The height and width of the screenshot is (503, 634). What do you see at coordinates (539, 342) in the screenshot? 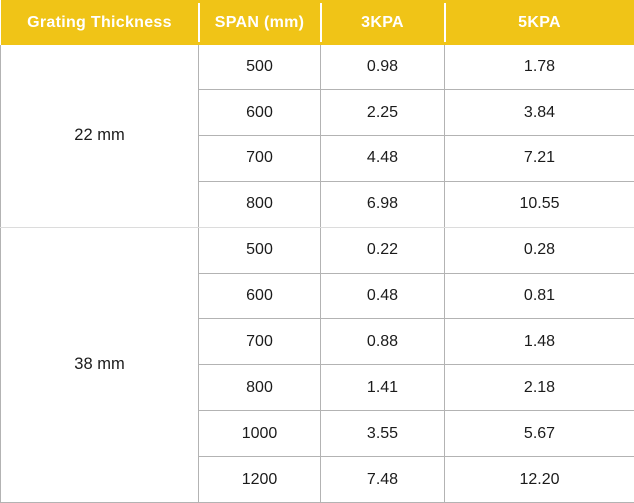
I see `kpa5-cell: 1.48` at bounding box center [539, 342].